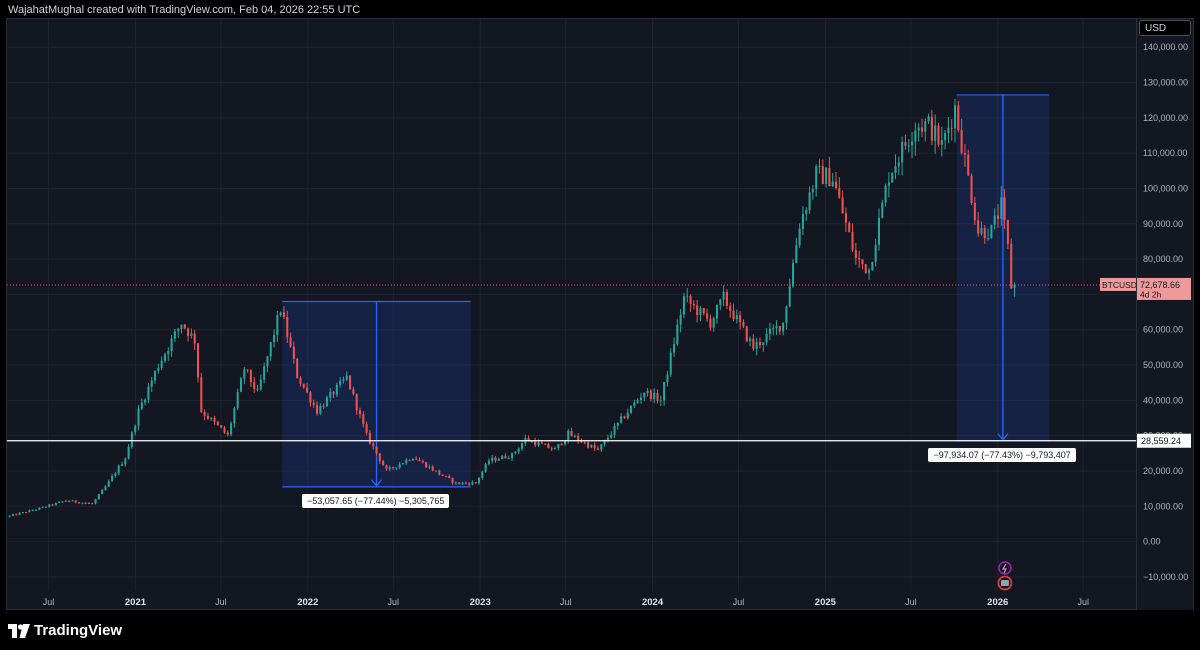 The width and height of the screenshot is (1200, 650). I want to click on last-price-label: 72,678.66, so click(1160, 285).